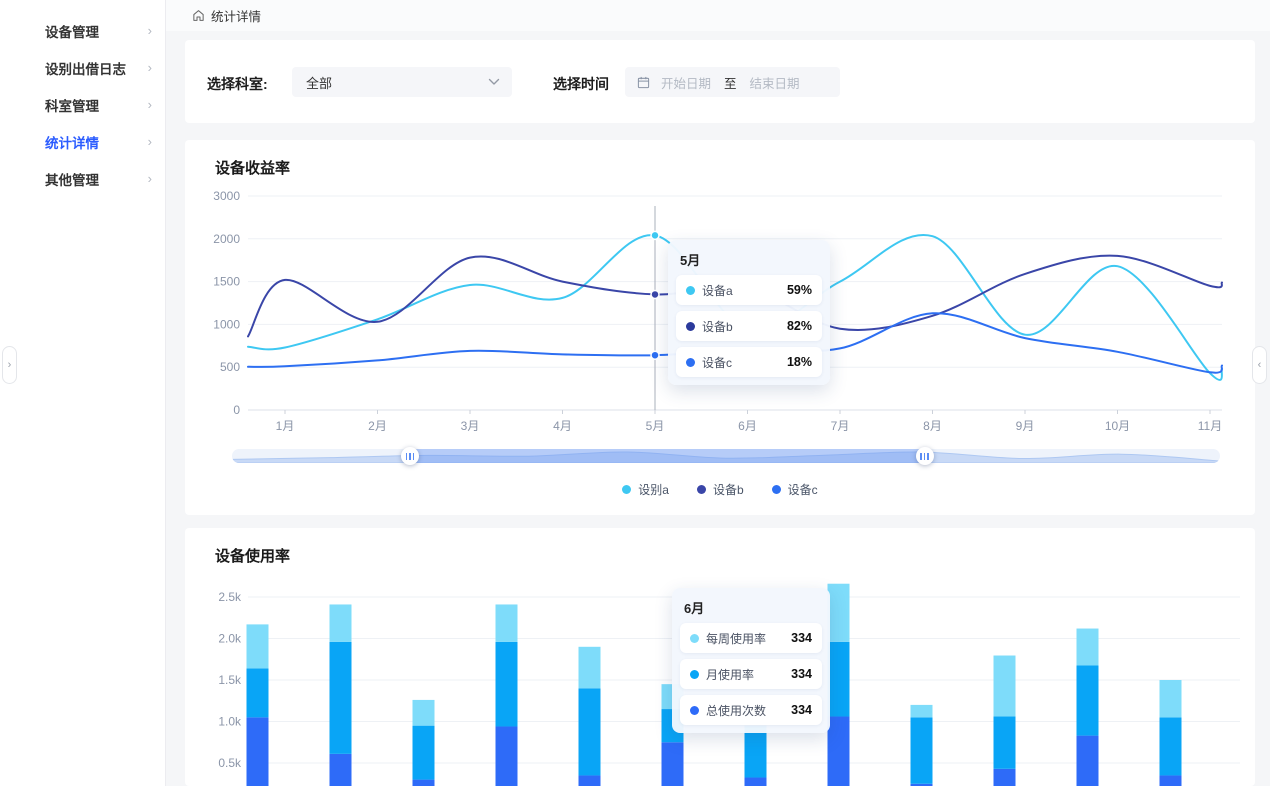 This screenshot has height=786, width=1270. I want to click on breadcrumb: 统计详情, so click(718, 15).